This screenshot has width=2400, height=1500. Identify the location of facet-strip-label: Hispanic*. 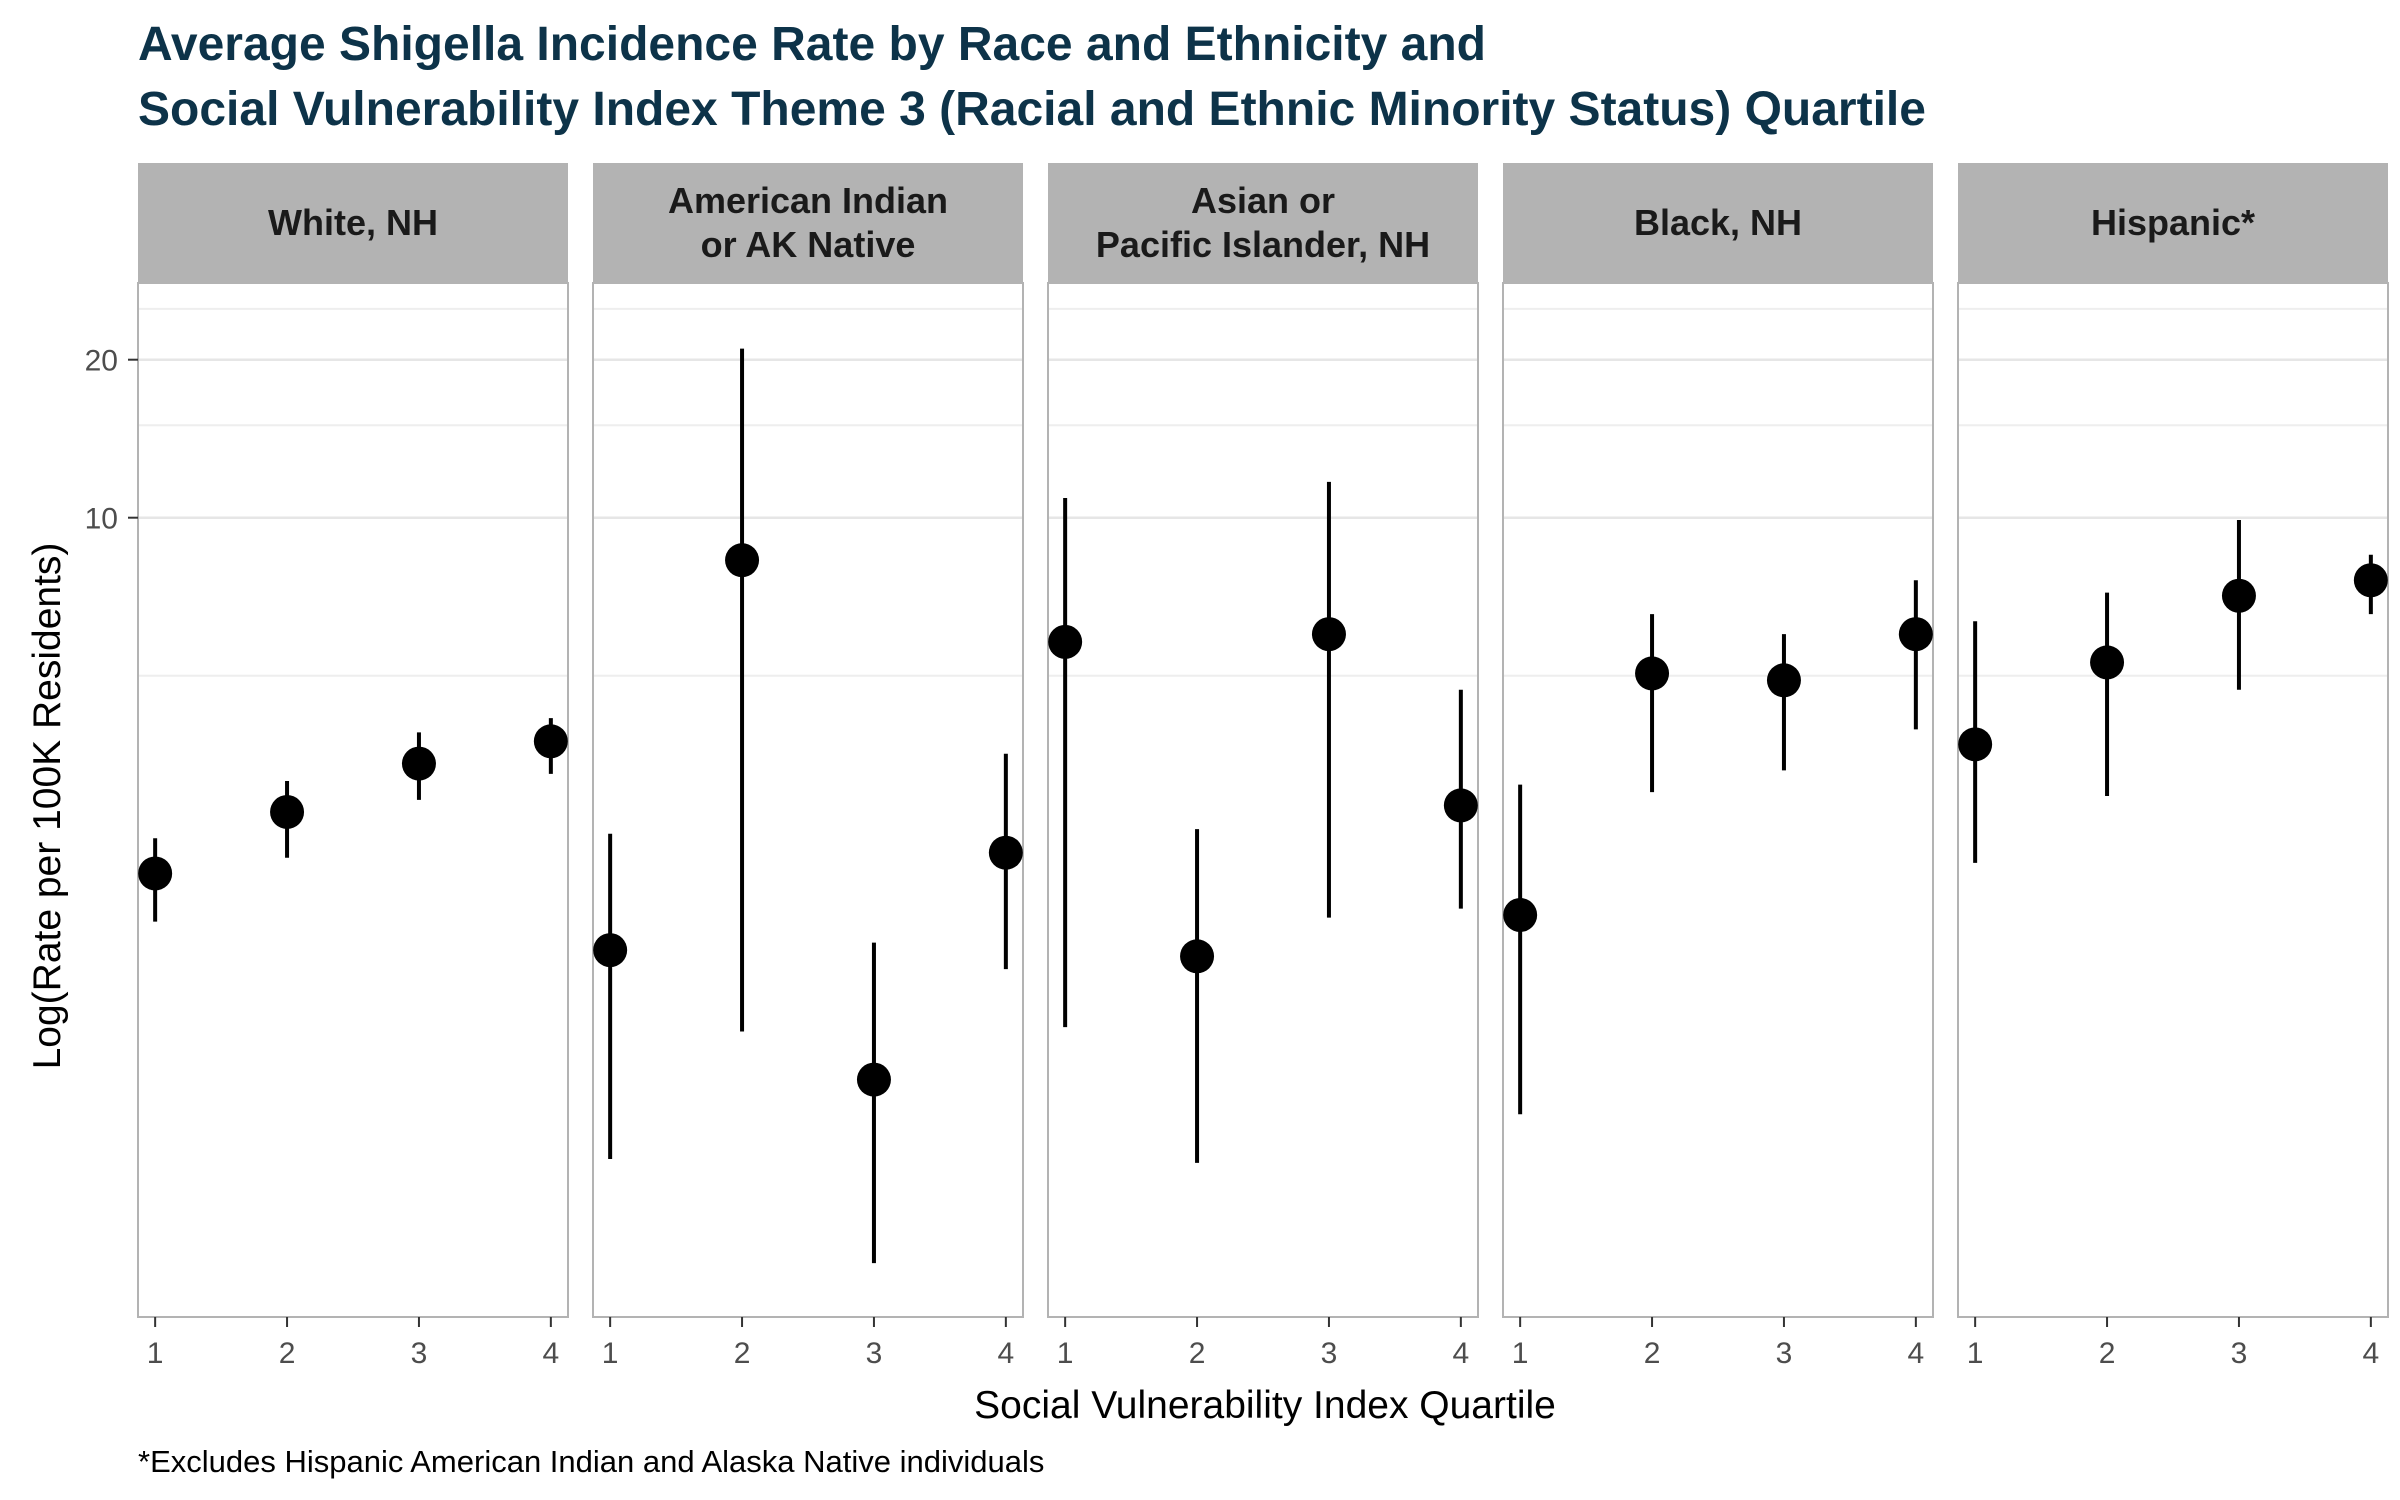
(2173, 222).